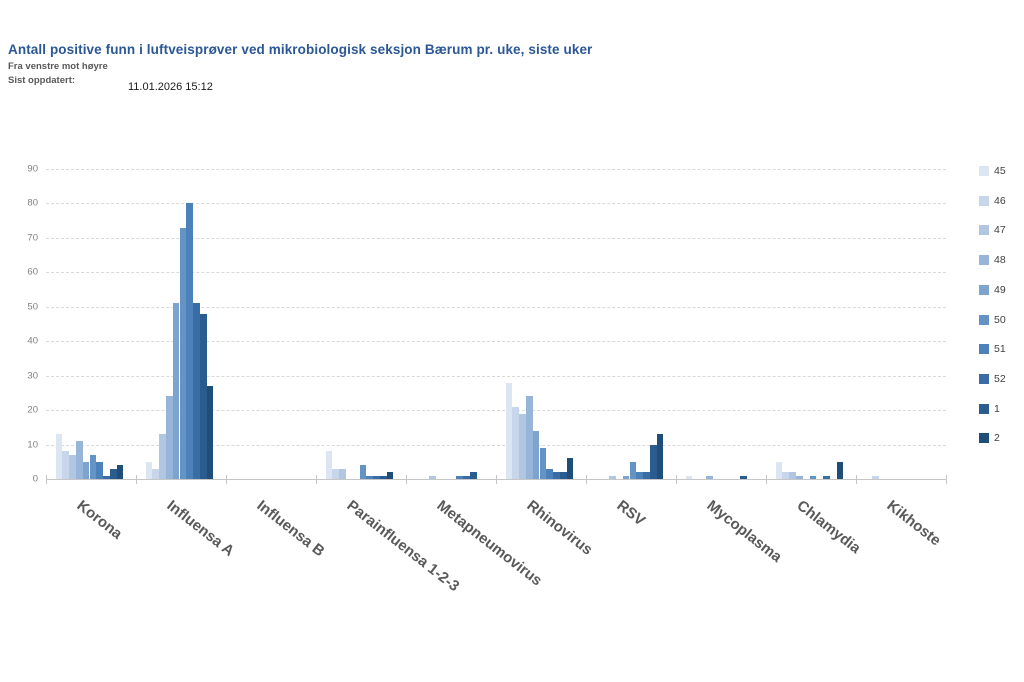 This screenshot has width=1024, height=682. What do you see at coordinates (32, 445) in the screenshot?
I see `y-axis-label: 10` at bounding box center [32, 445].